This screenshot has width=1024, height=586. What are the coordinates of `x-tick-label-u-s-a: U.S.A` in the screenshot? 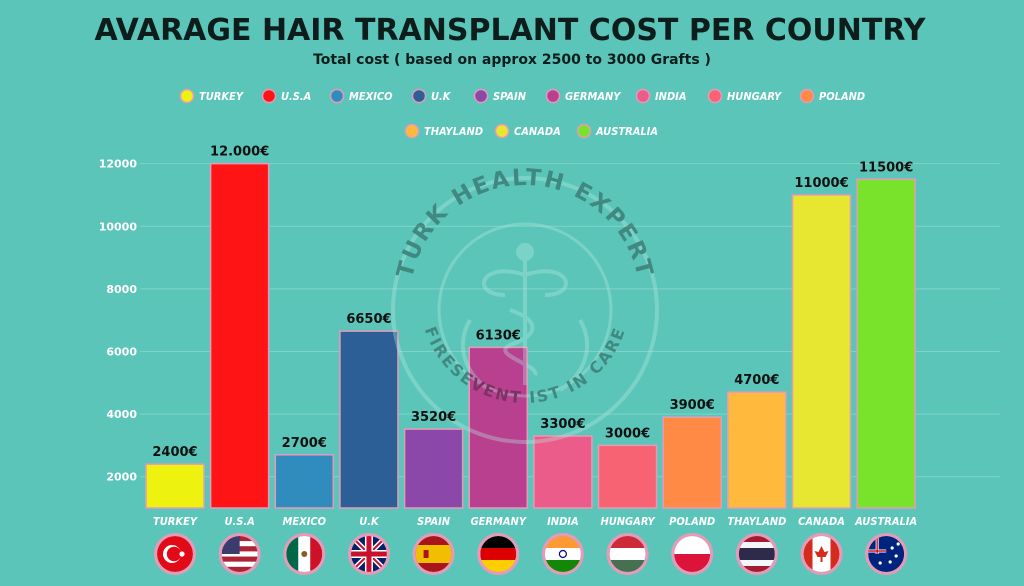 It's located at (239, 521).